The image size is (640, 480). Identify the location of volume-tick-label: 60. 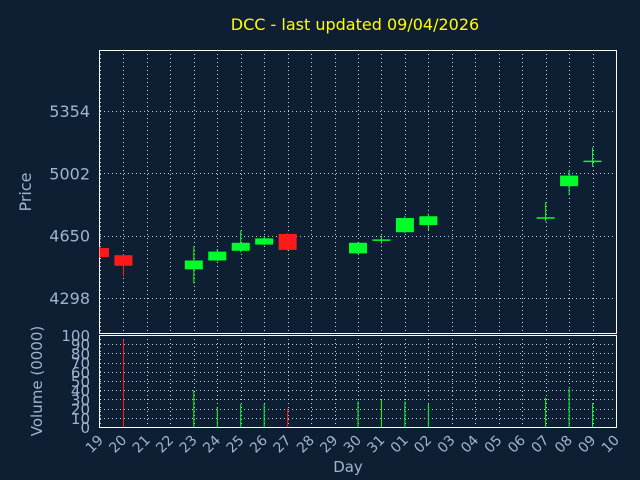
(80, 373).